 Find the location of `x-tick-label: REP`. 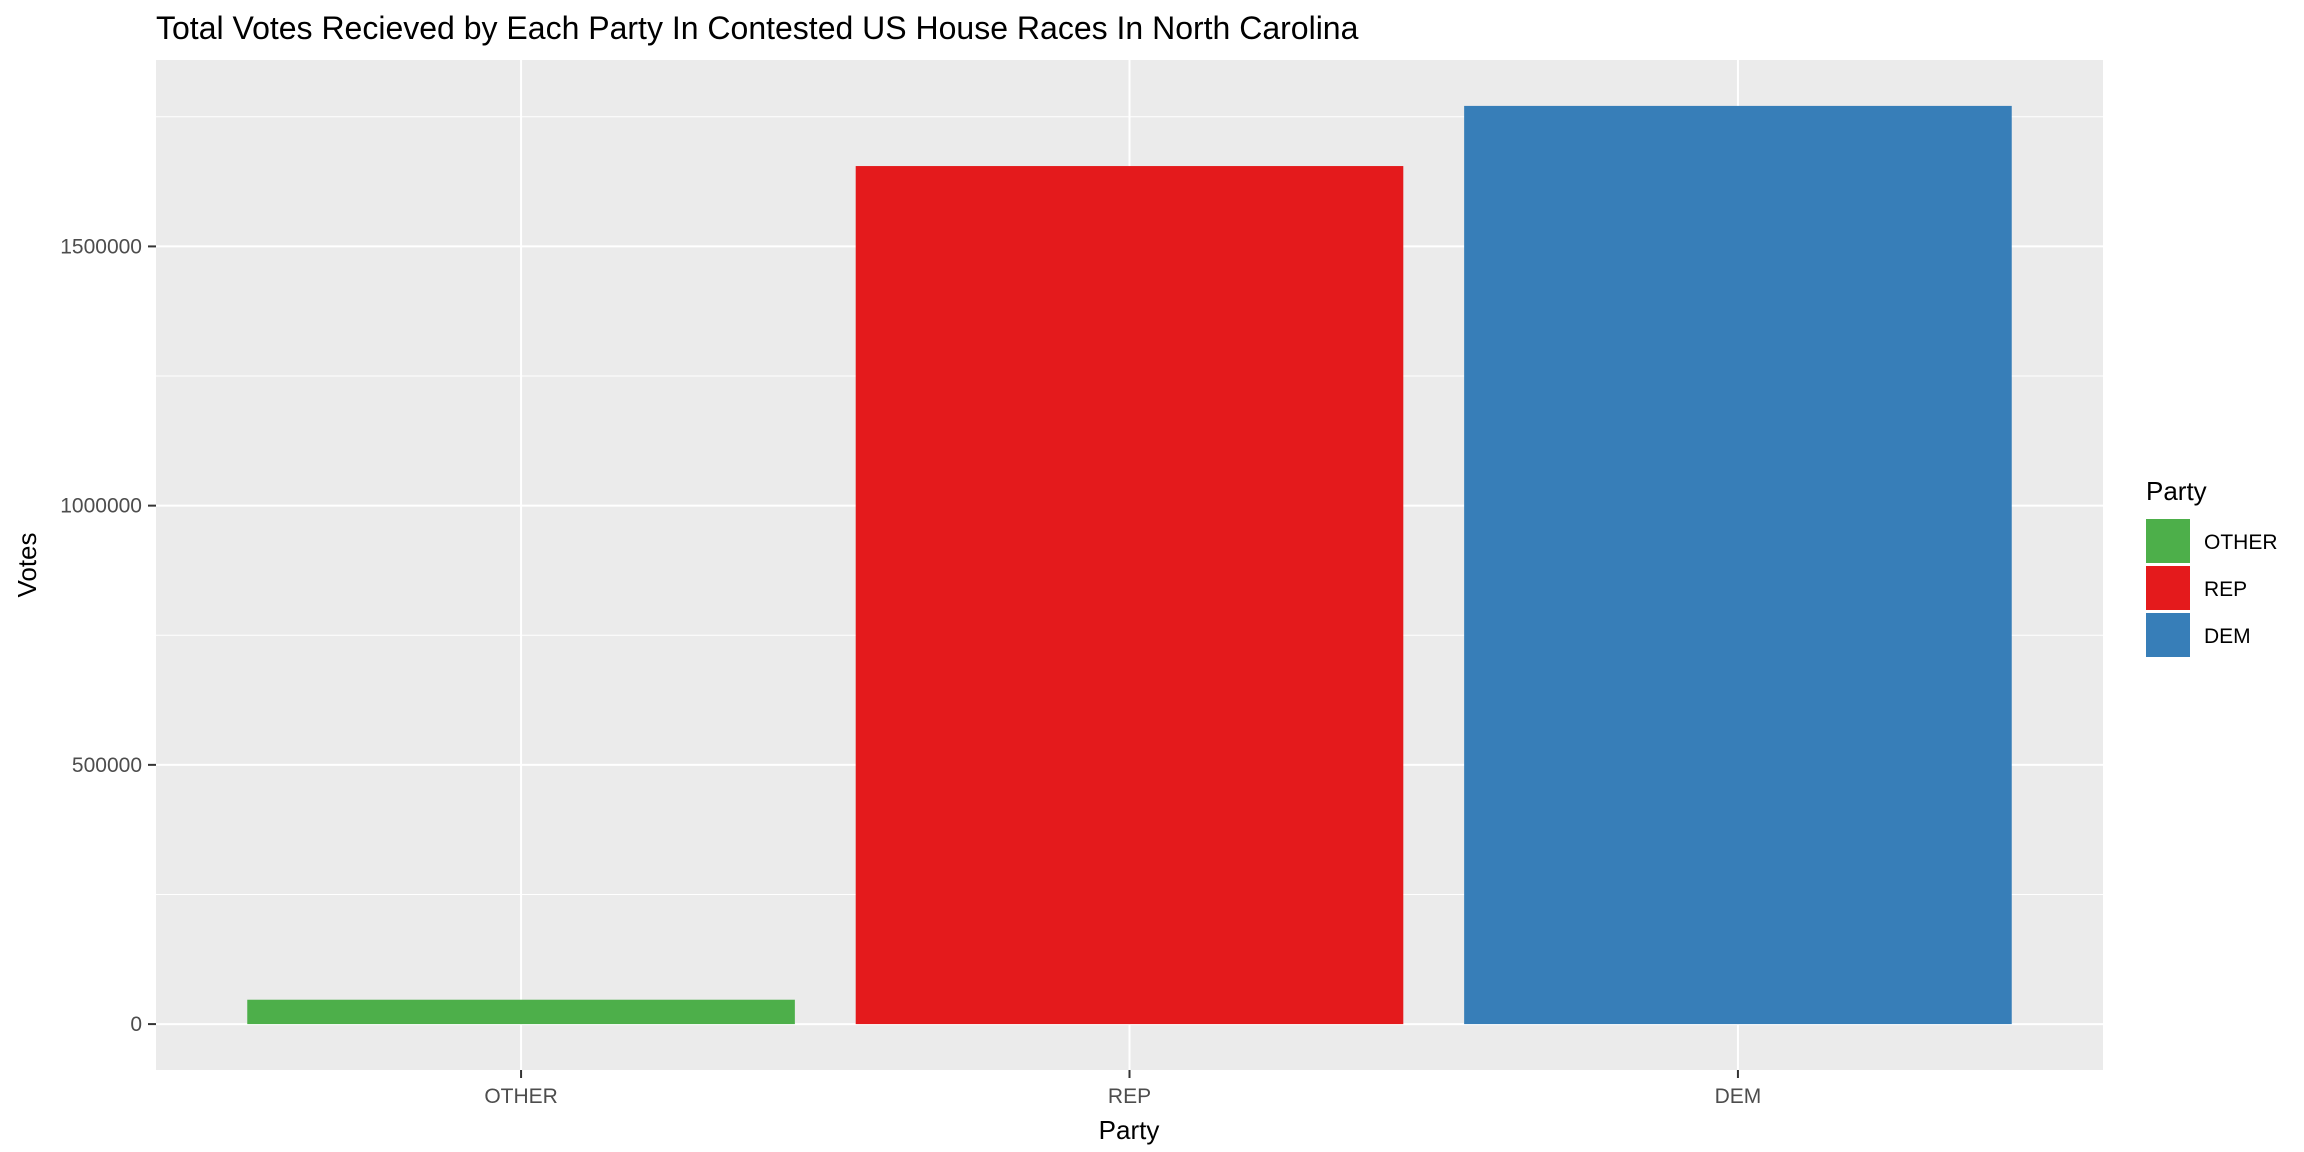

x-tick-label: REP is located at coordinates (1129, 1096).